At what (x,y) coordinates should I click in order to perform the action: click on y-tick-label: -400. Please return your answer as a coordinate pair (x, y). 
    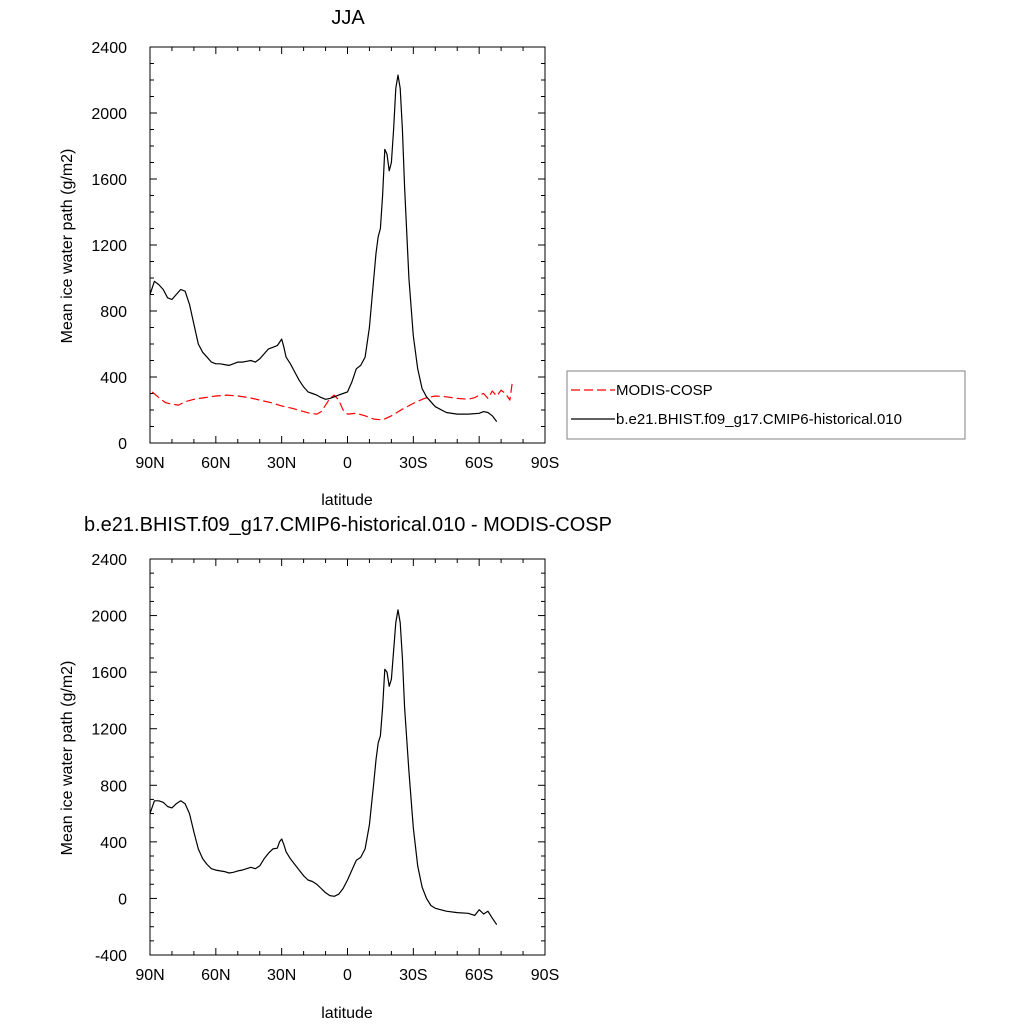
    Looking at the image, I should click on (111, 956).